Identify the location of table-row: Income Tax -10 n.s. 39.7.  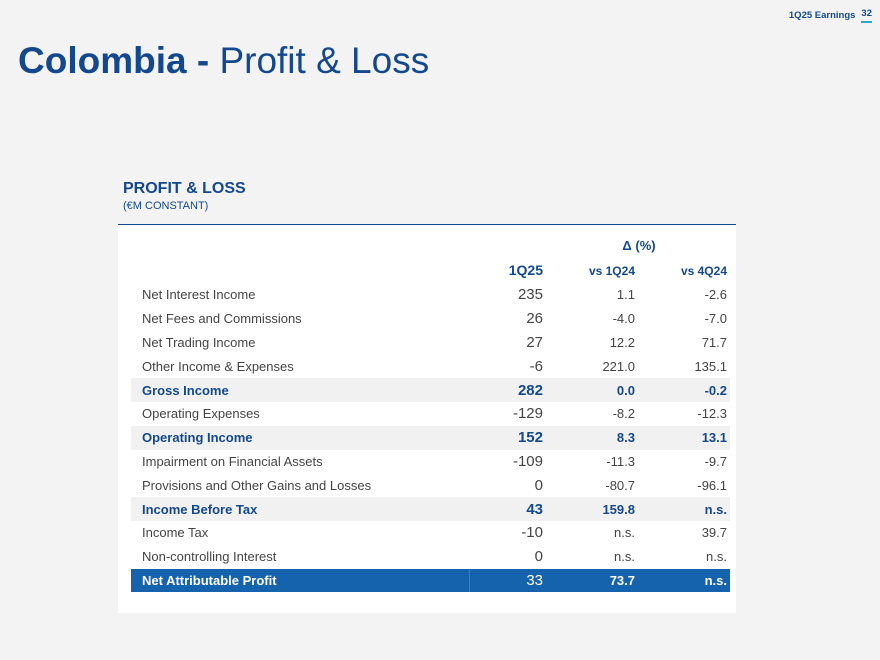
(430, 533).